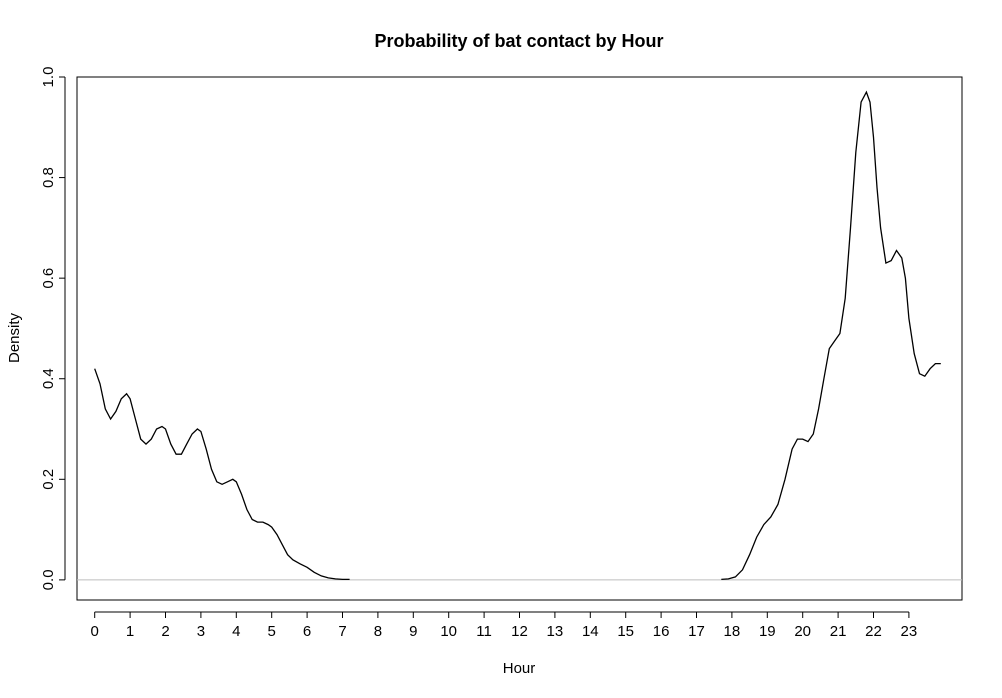 The image size is (1002, 698). What do you see at coordinates (873, 631) in the screenshot?
I see `x-tick-label: 22` at bounding box center [873, 631].